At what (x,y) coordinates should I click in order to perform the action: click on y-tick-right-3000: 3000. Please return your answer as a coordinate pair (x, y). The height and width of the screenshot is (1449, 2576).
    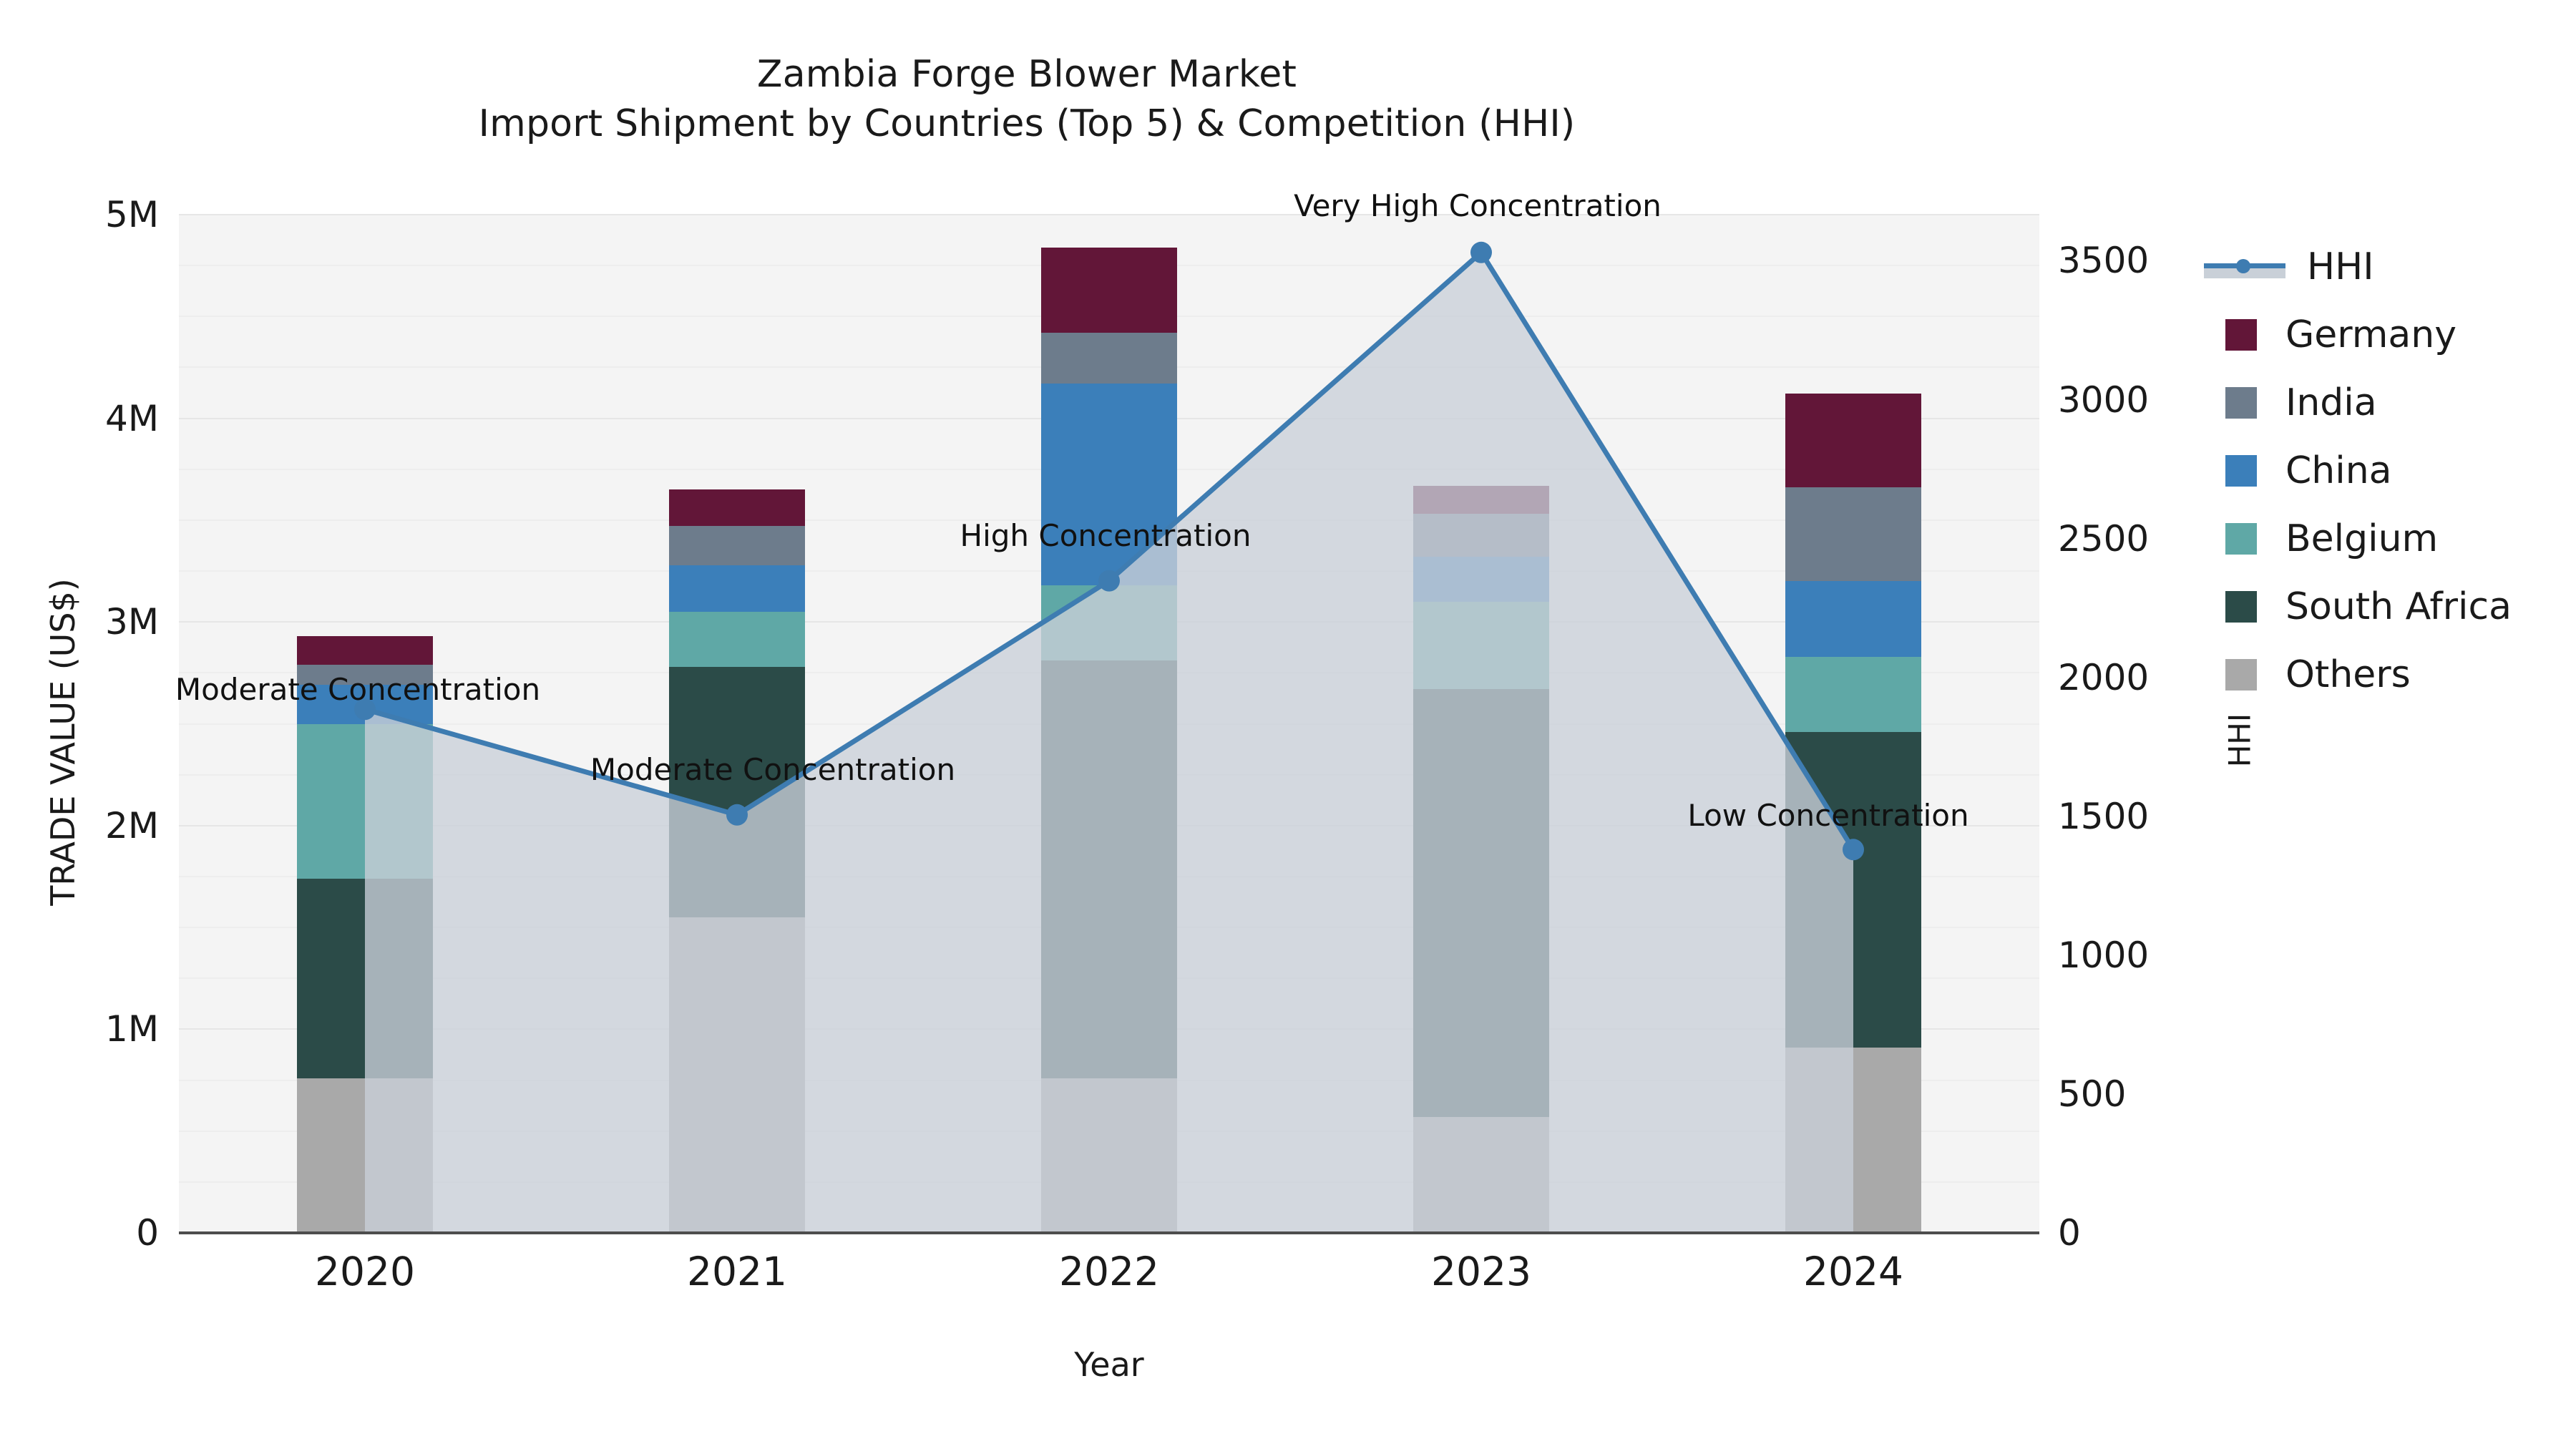
    Looking at the image, I should click on (2104, 400).